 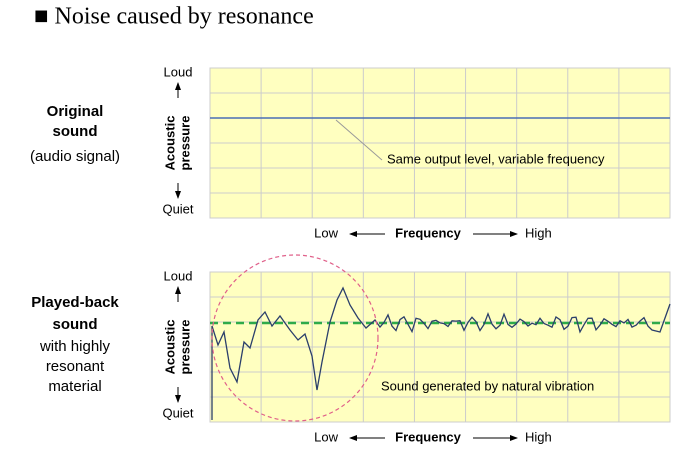 What do you see at coordinates (496, 158) in the screenshot?
I see `annotation: Same output level, variable frequency` at bounding box center [496, 158].